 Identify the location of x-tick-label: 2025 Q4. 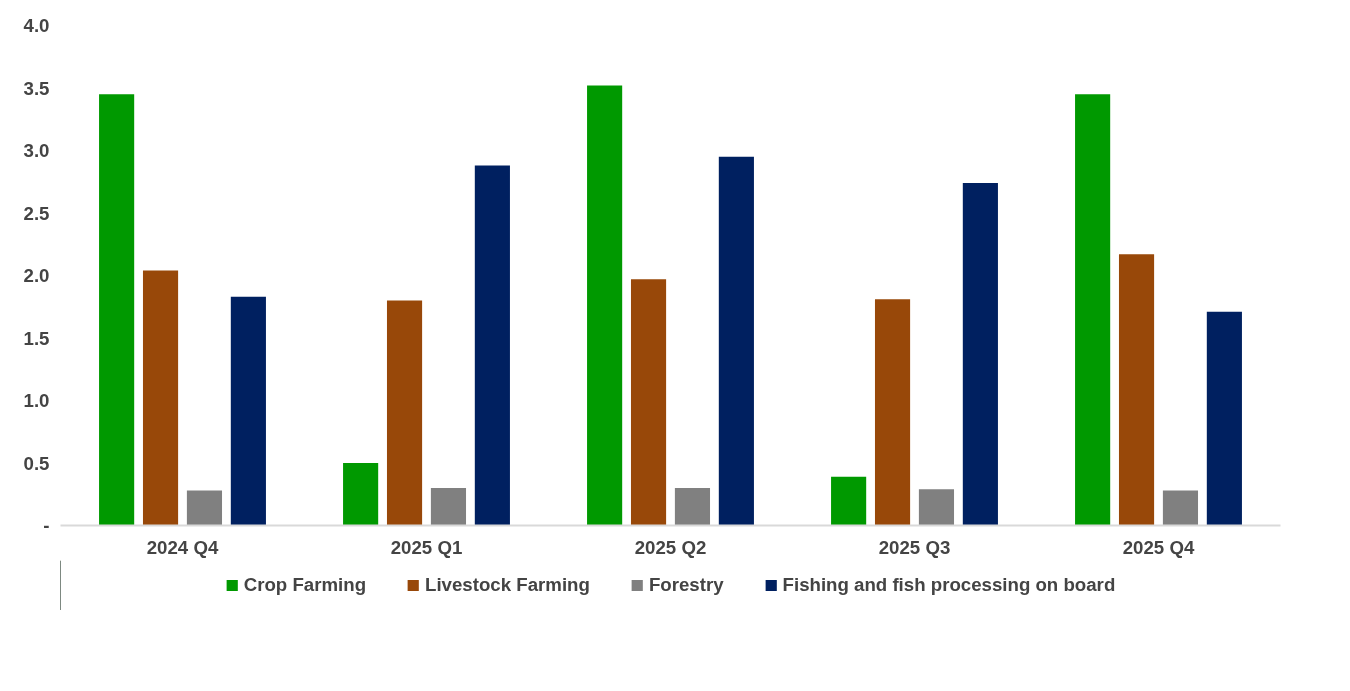
(1158, 547).